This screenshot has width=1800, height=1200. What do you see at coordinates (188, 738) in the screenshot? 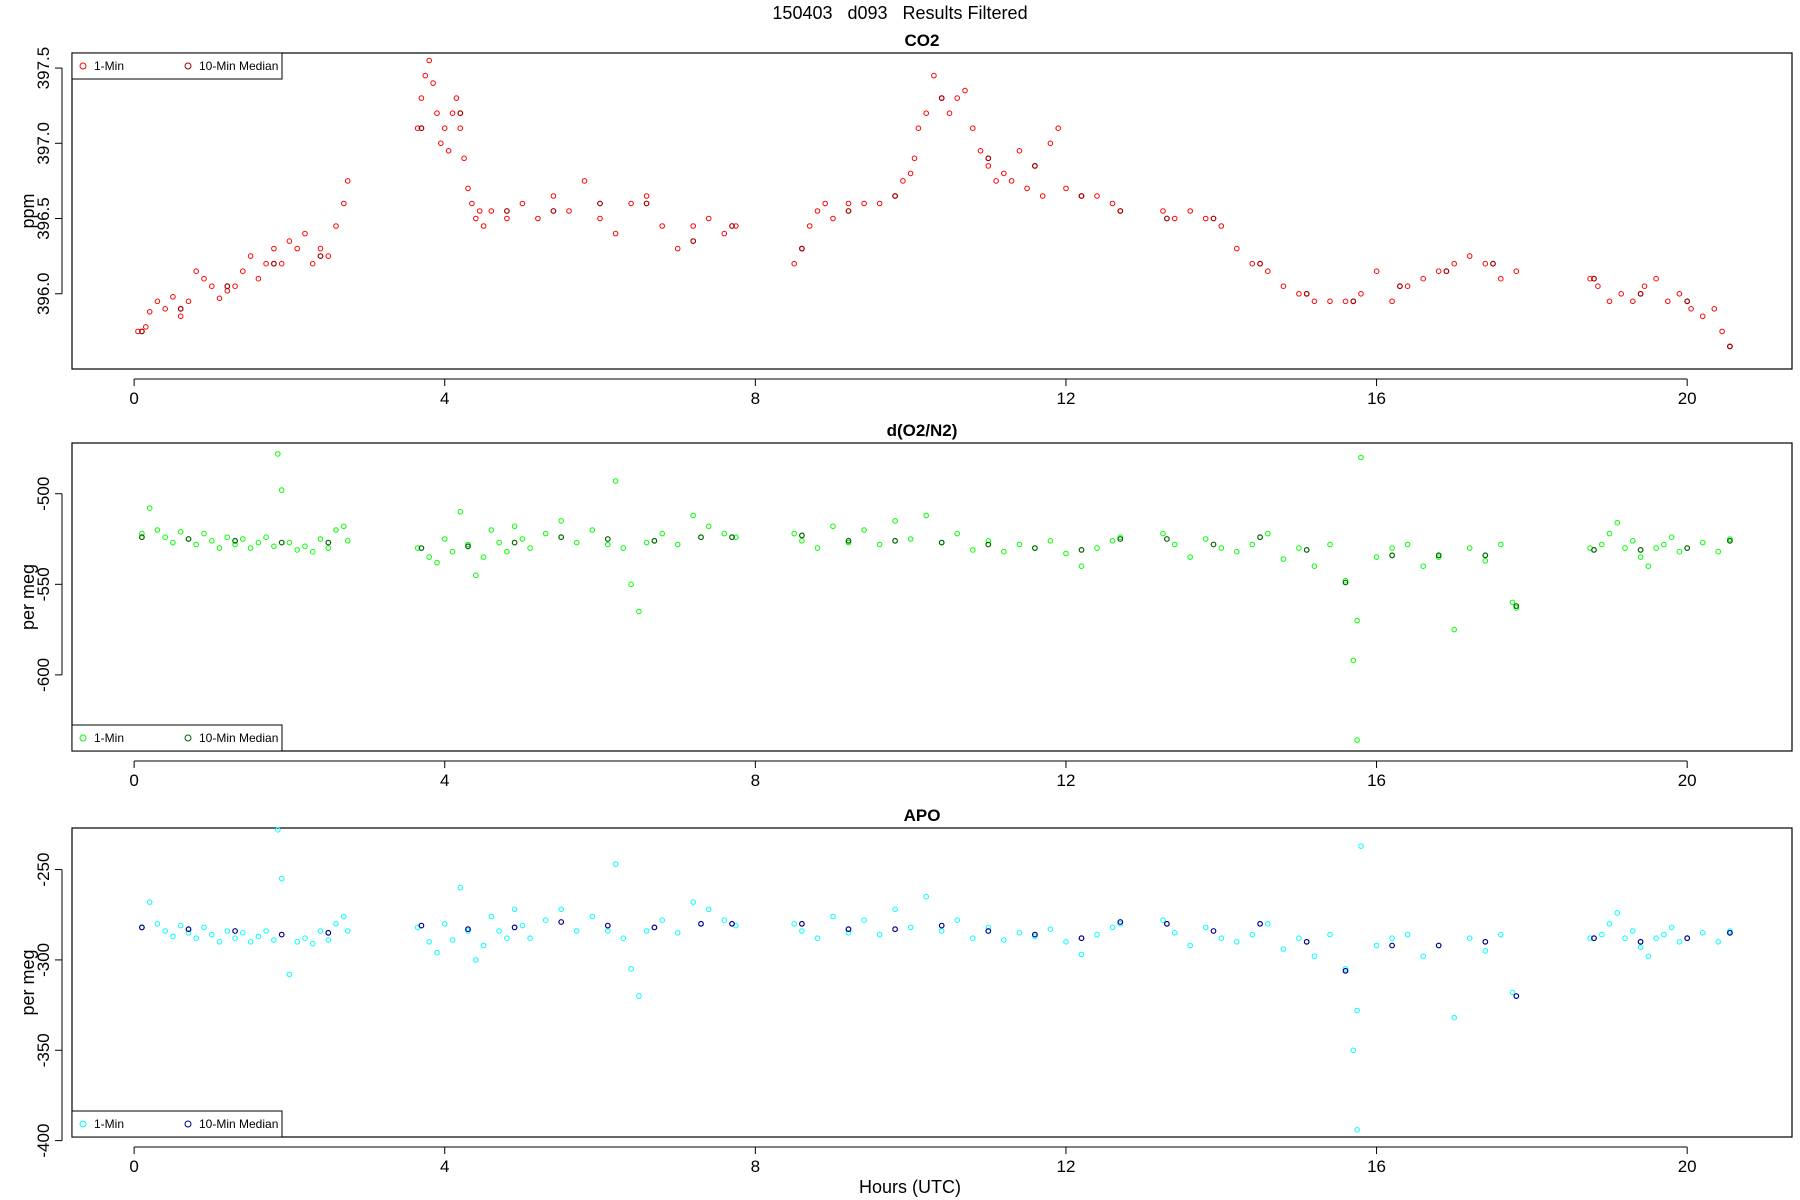
I see `legend-marker-10min-median` at bounding box center [188, 738].